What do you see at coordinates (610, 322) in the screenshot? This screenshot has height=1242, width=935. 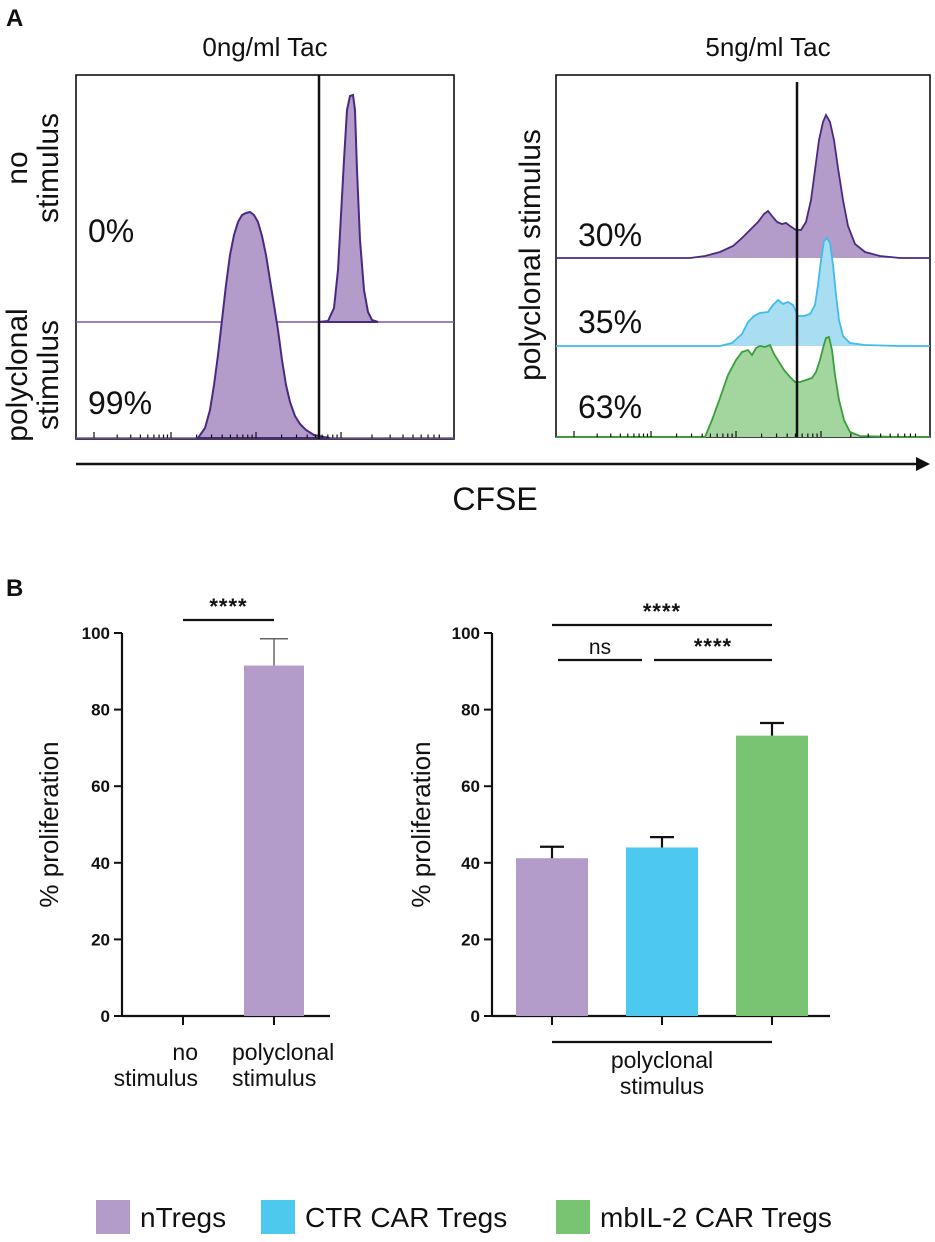 I see `percent-right-1: 35%` at bounding box center [610, 322].